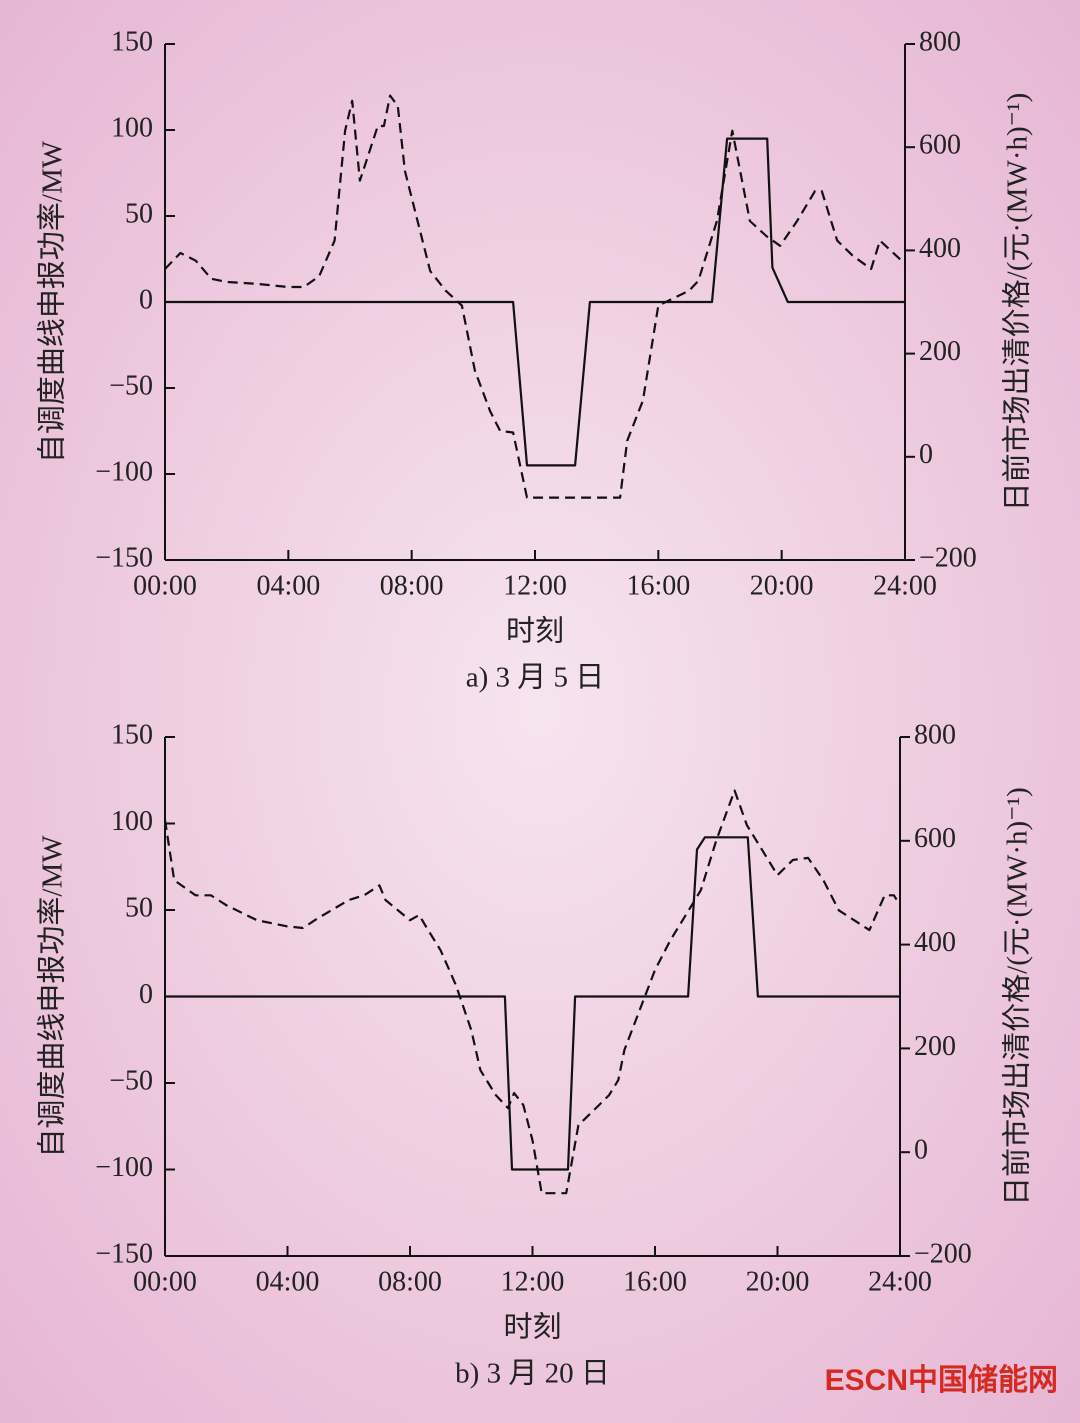  Describe the element at coordinates (535, 678) in the screenshot. I see `caption: a) 3 月 5 日` at that location.